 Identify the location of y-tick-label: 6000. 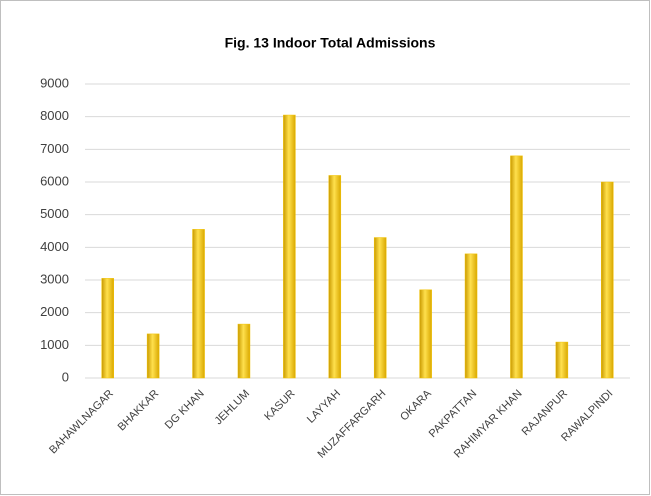
(54, 180).